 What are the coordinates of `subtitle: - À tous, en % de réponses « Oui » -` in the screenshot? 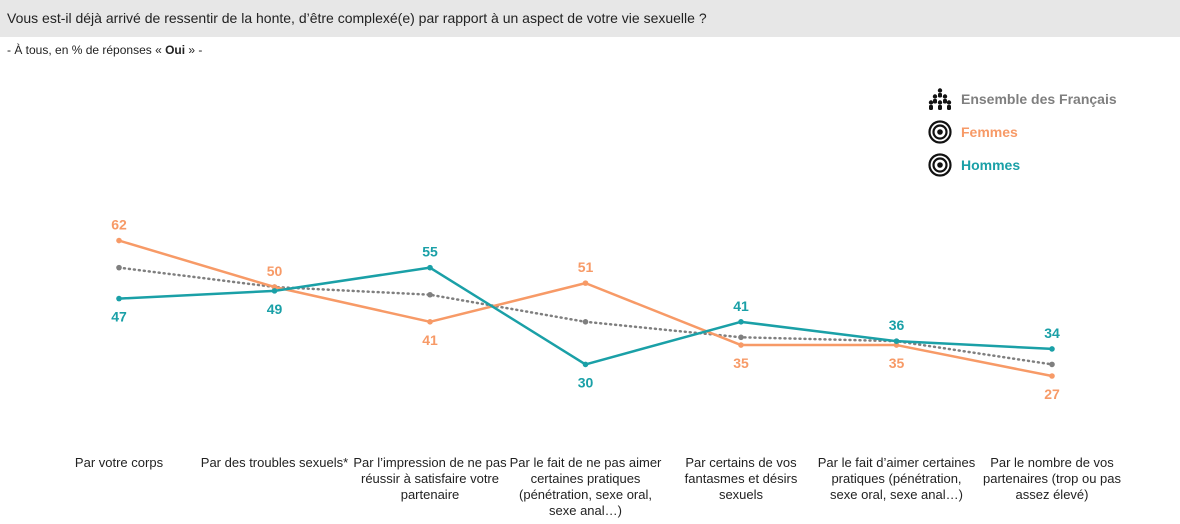 It's located at (104, 50).